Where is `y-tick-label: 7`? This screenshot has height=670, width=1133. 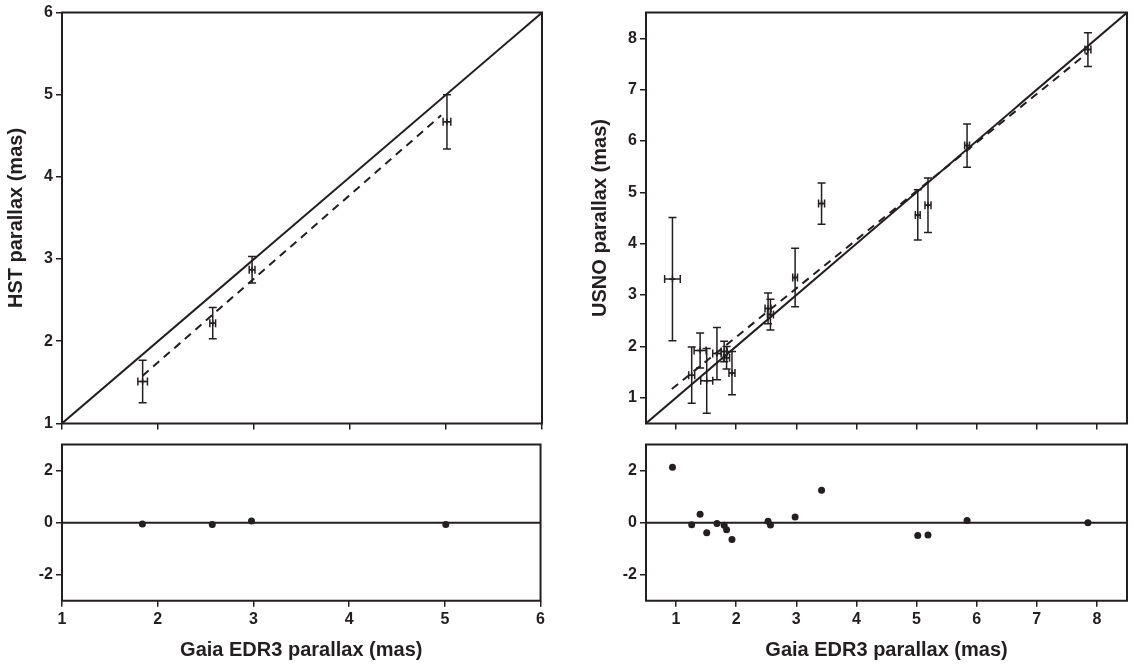 y-tick-label: 7 is located at coordinates (633, 89).